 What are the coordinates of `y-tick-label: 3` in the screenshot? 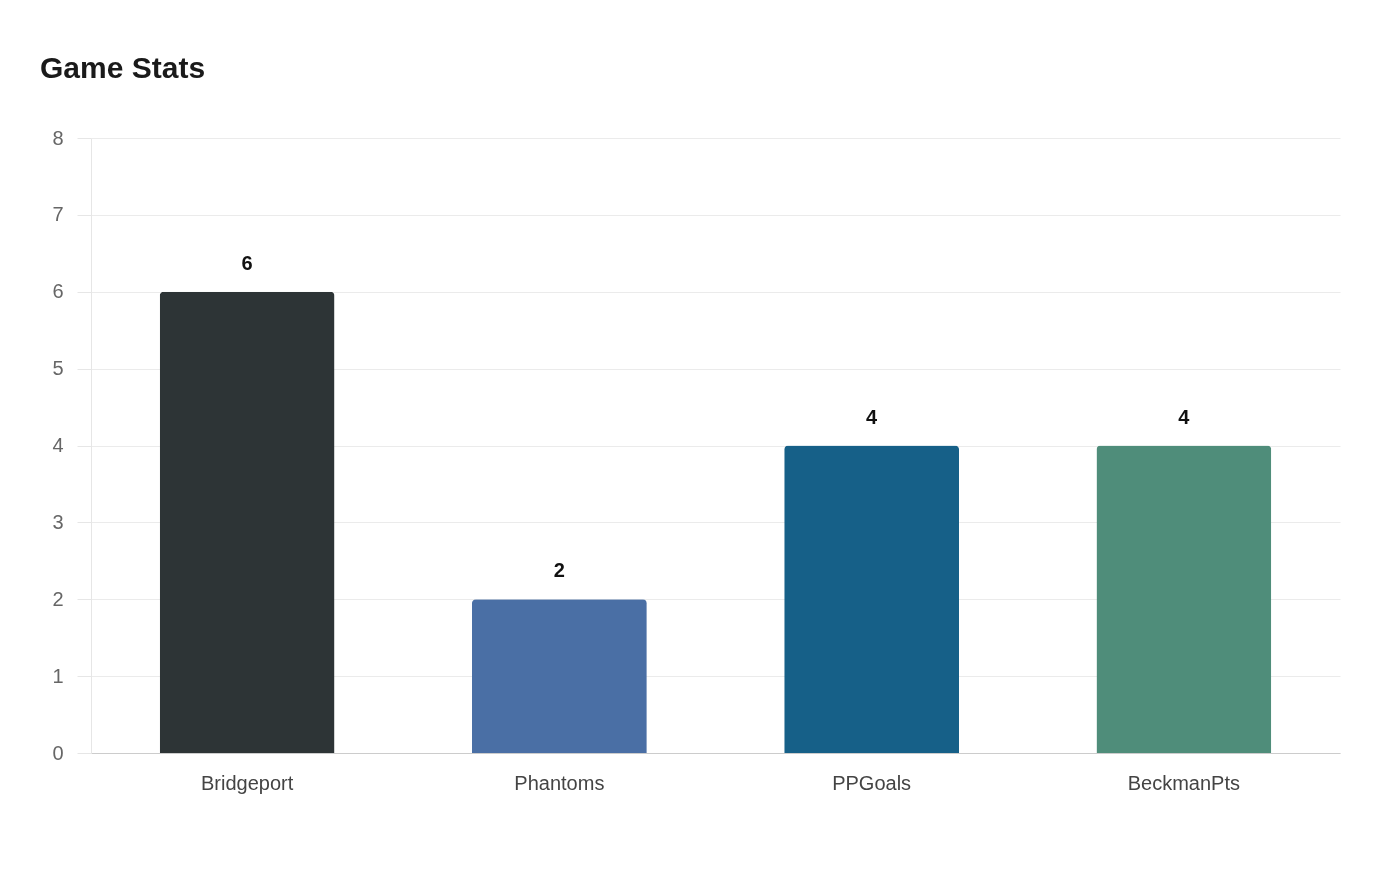 It's located at (58, 521).